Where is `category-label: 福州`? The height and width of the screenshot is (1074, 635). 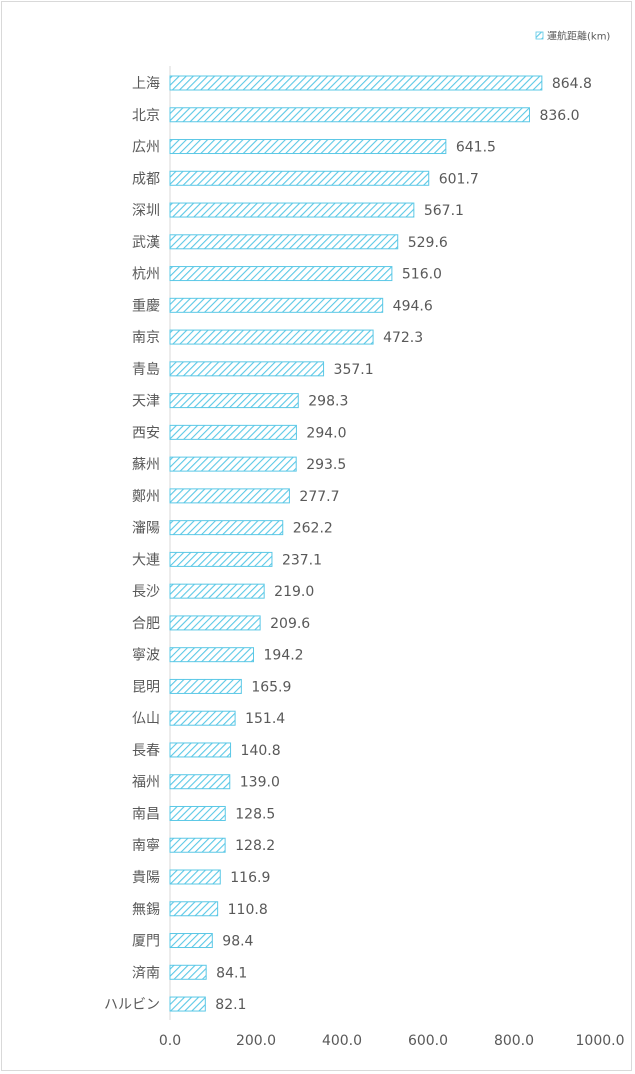 category-label: 福州 is located at coordinates (146, 783).